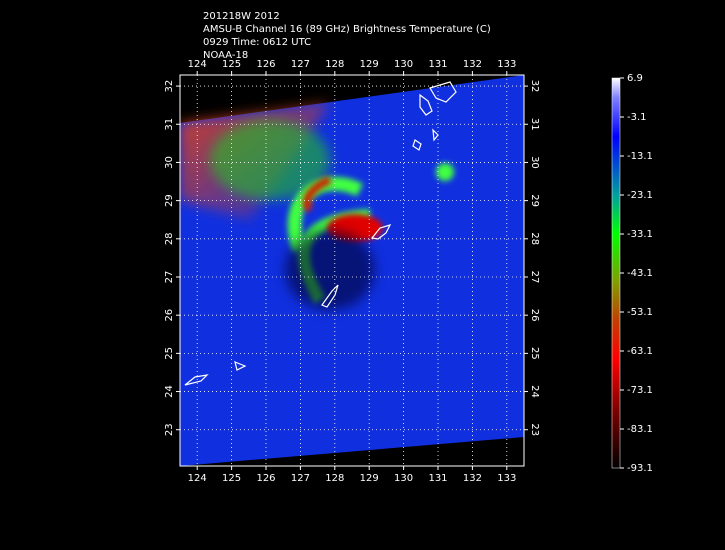  Describe the element at coordinates (640, 468) in the screenshot. I see `colorbar-tick-label: -93.1` at that location.